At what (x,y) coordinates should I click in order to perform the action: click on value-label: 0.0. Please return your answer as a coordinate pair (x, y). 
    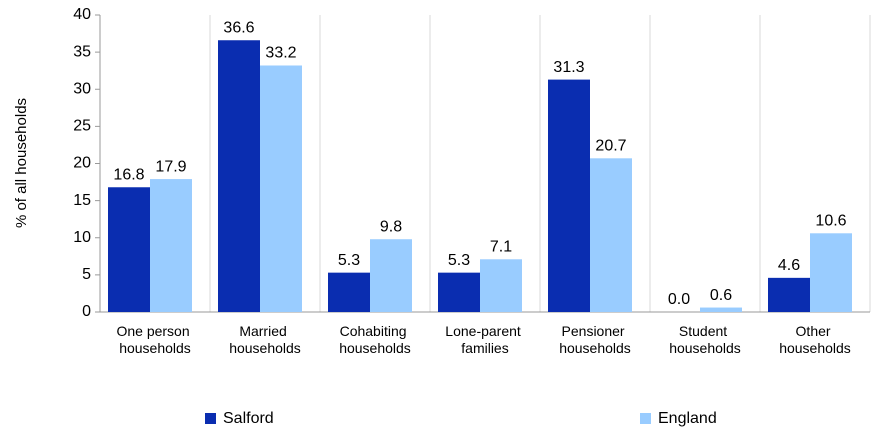
    Looking at the image, I should click on (679, 299).